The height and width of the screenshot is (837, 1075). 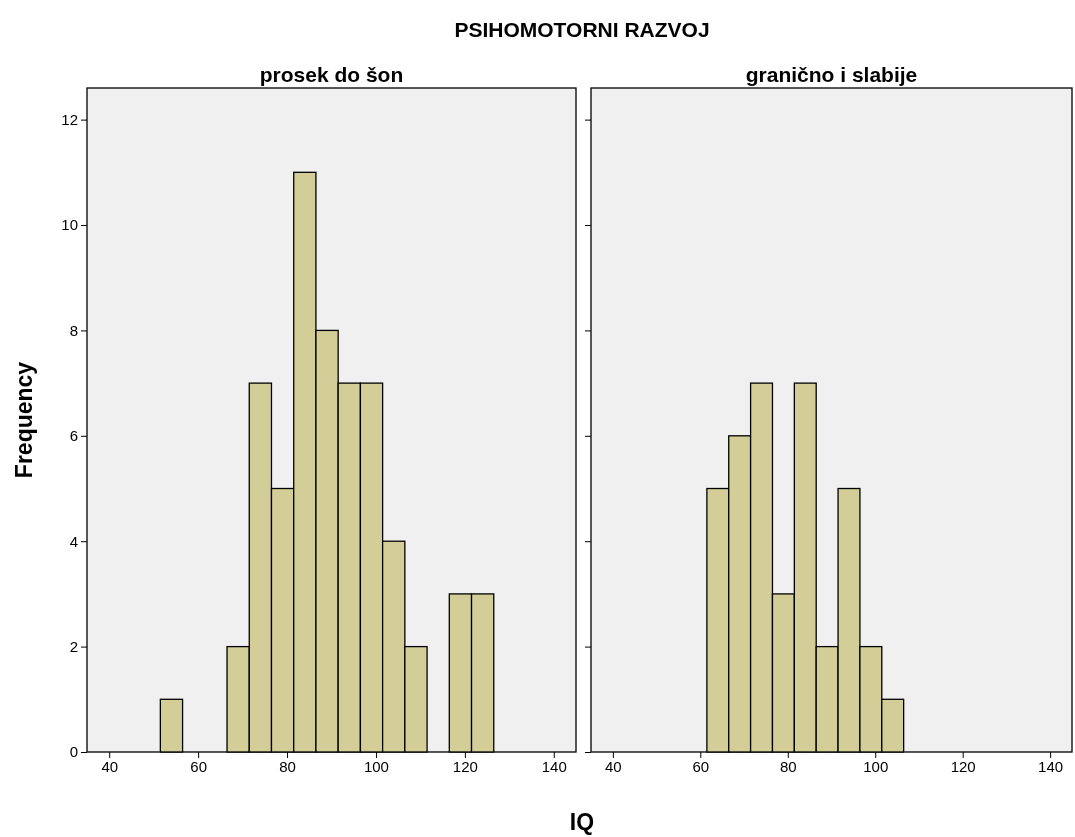 What do you see at coordinates (69, 225) in the screenshot?
I see `y-tick-label: 10` at bounding box center [69, 225].